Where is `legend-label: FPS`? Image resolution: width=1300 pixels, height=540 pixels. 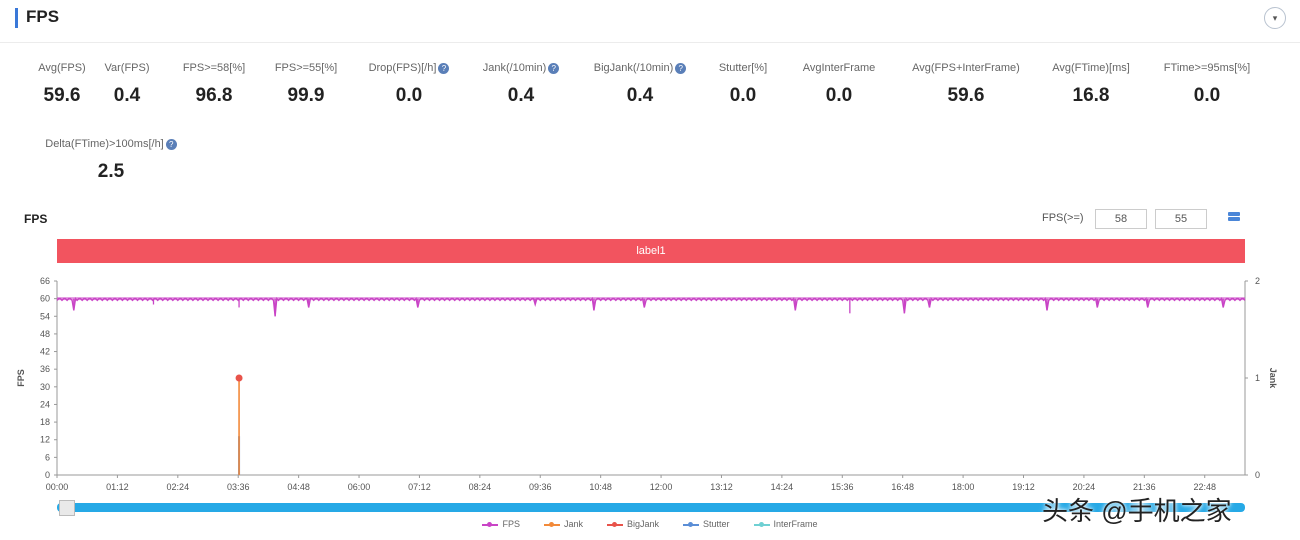 legend-label: FPS is located at coordinates (511, 524).